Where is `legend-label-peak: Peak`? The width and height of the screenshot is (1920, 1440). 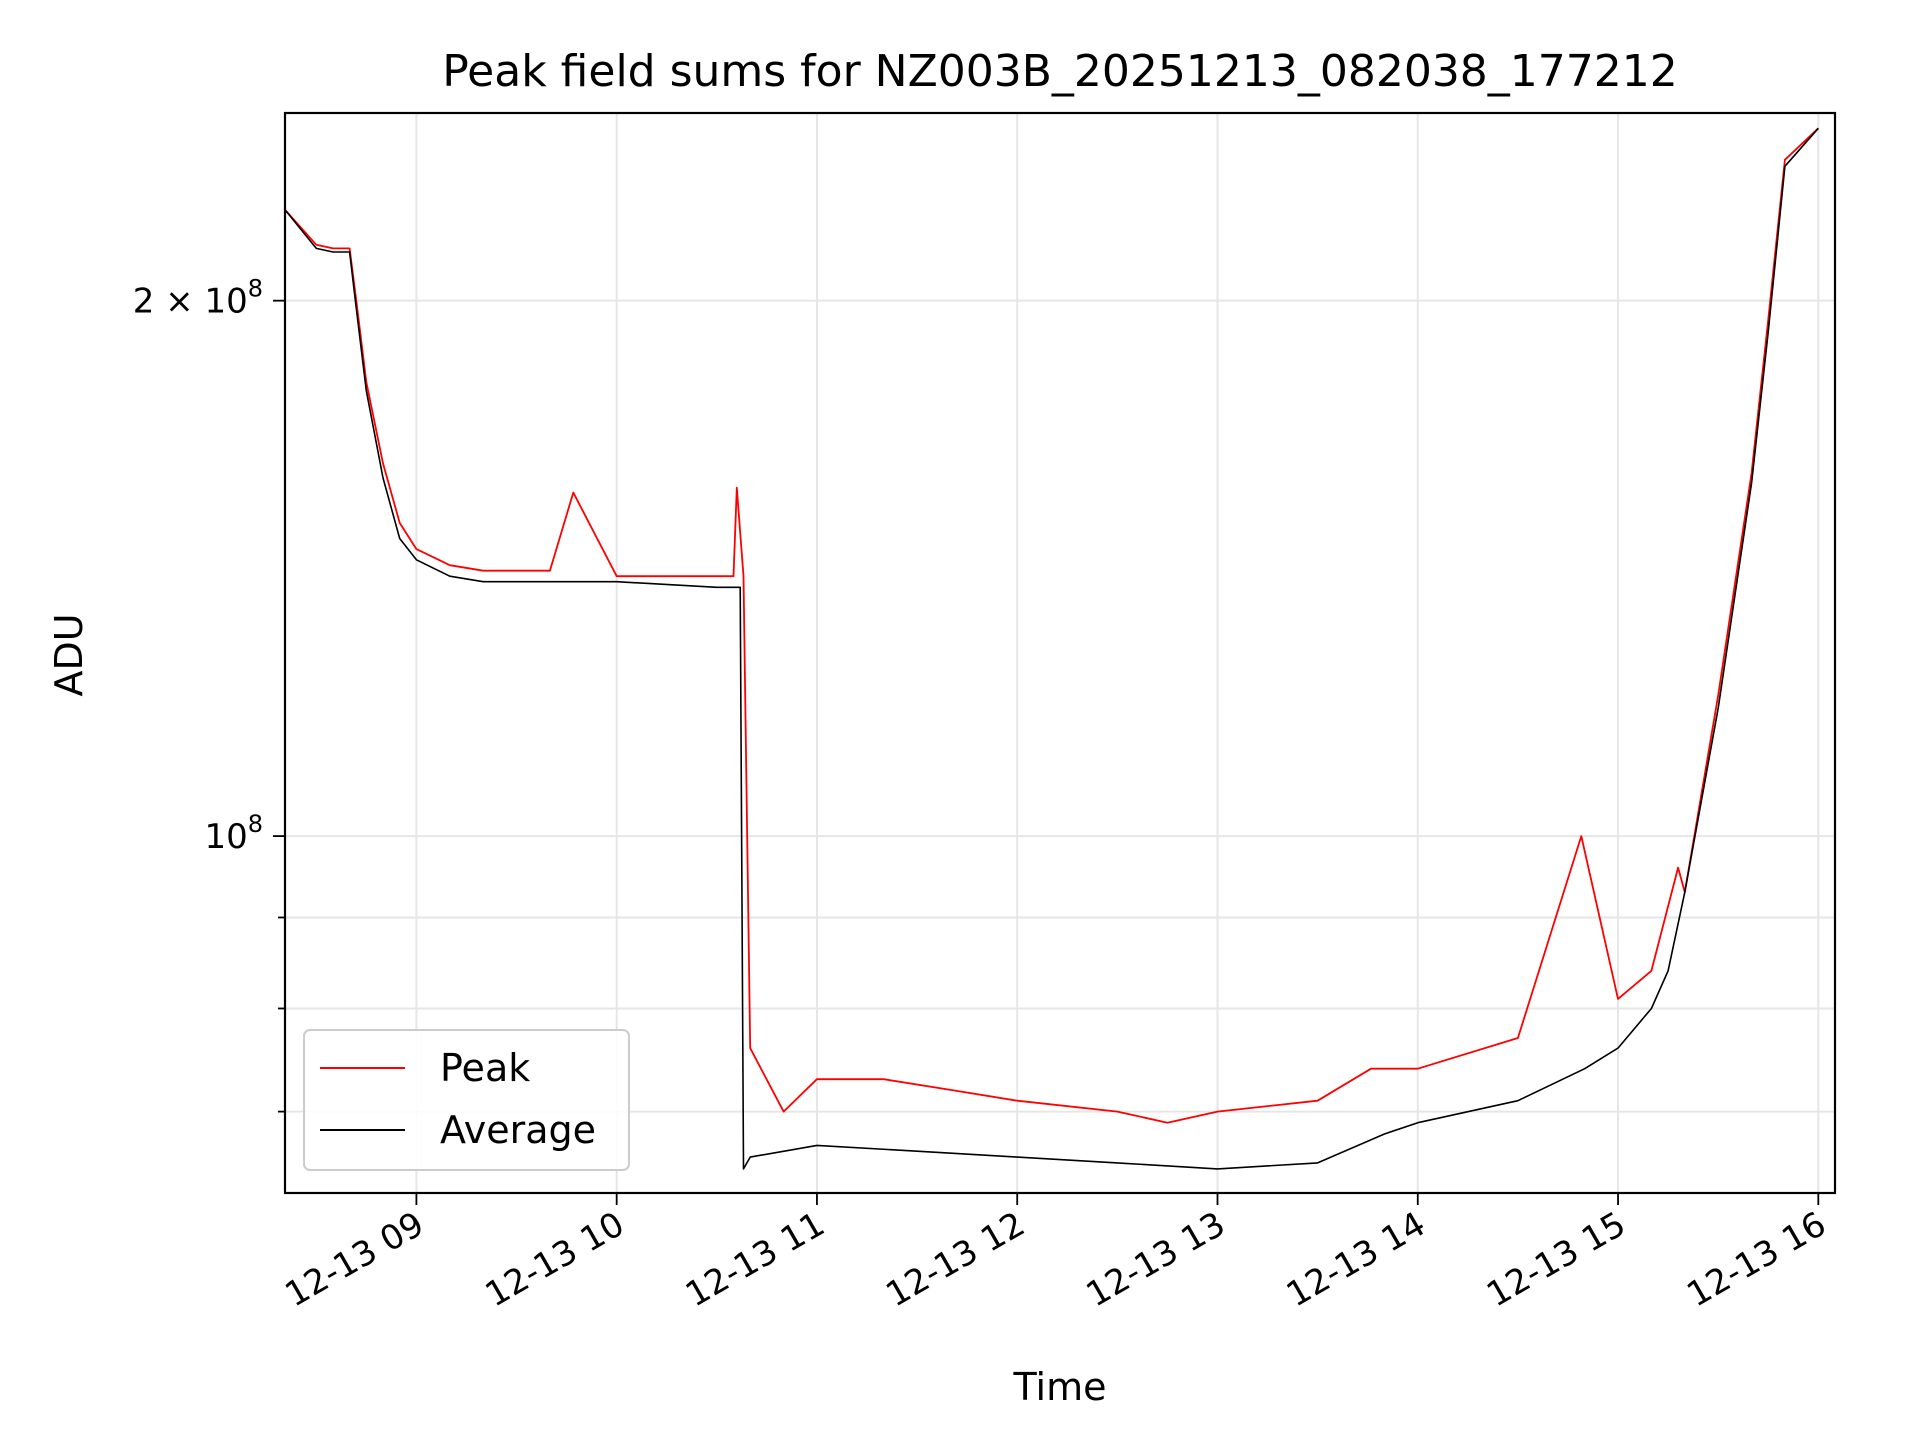
legend-label-peak: Peak is located at coordinates (485, 1068).